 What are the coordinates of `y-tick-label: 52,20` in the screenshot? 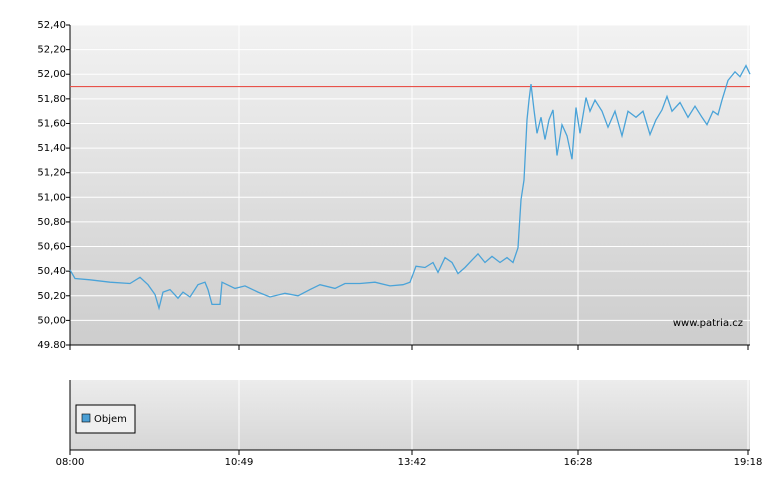 It's located at (51, 50).